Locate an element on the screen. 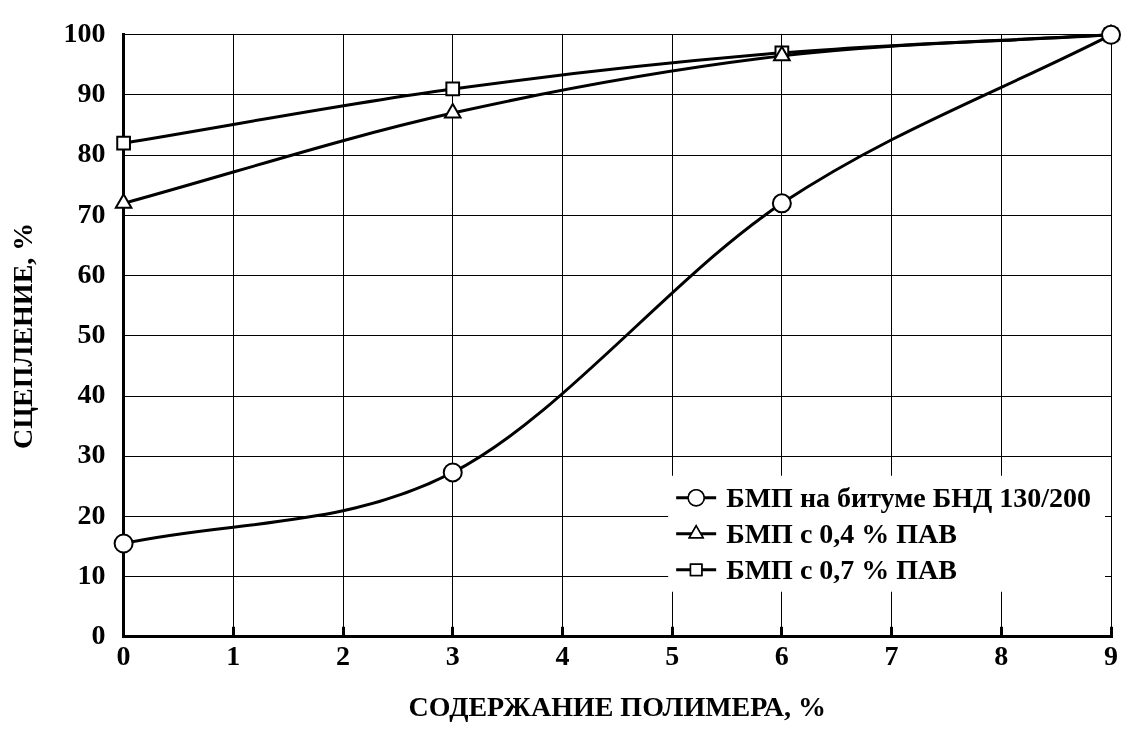 Image resolution: width=1132 pixels, height=734 pixels. x-tick-label: 0 is located at coordinates (123, 655).